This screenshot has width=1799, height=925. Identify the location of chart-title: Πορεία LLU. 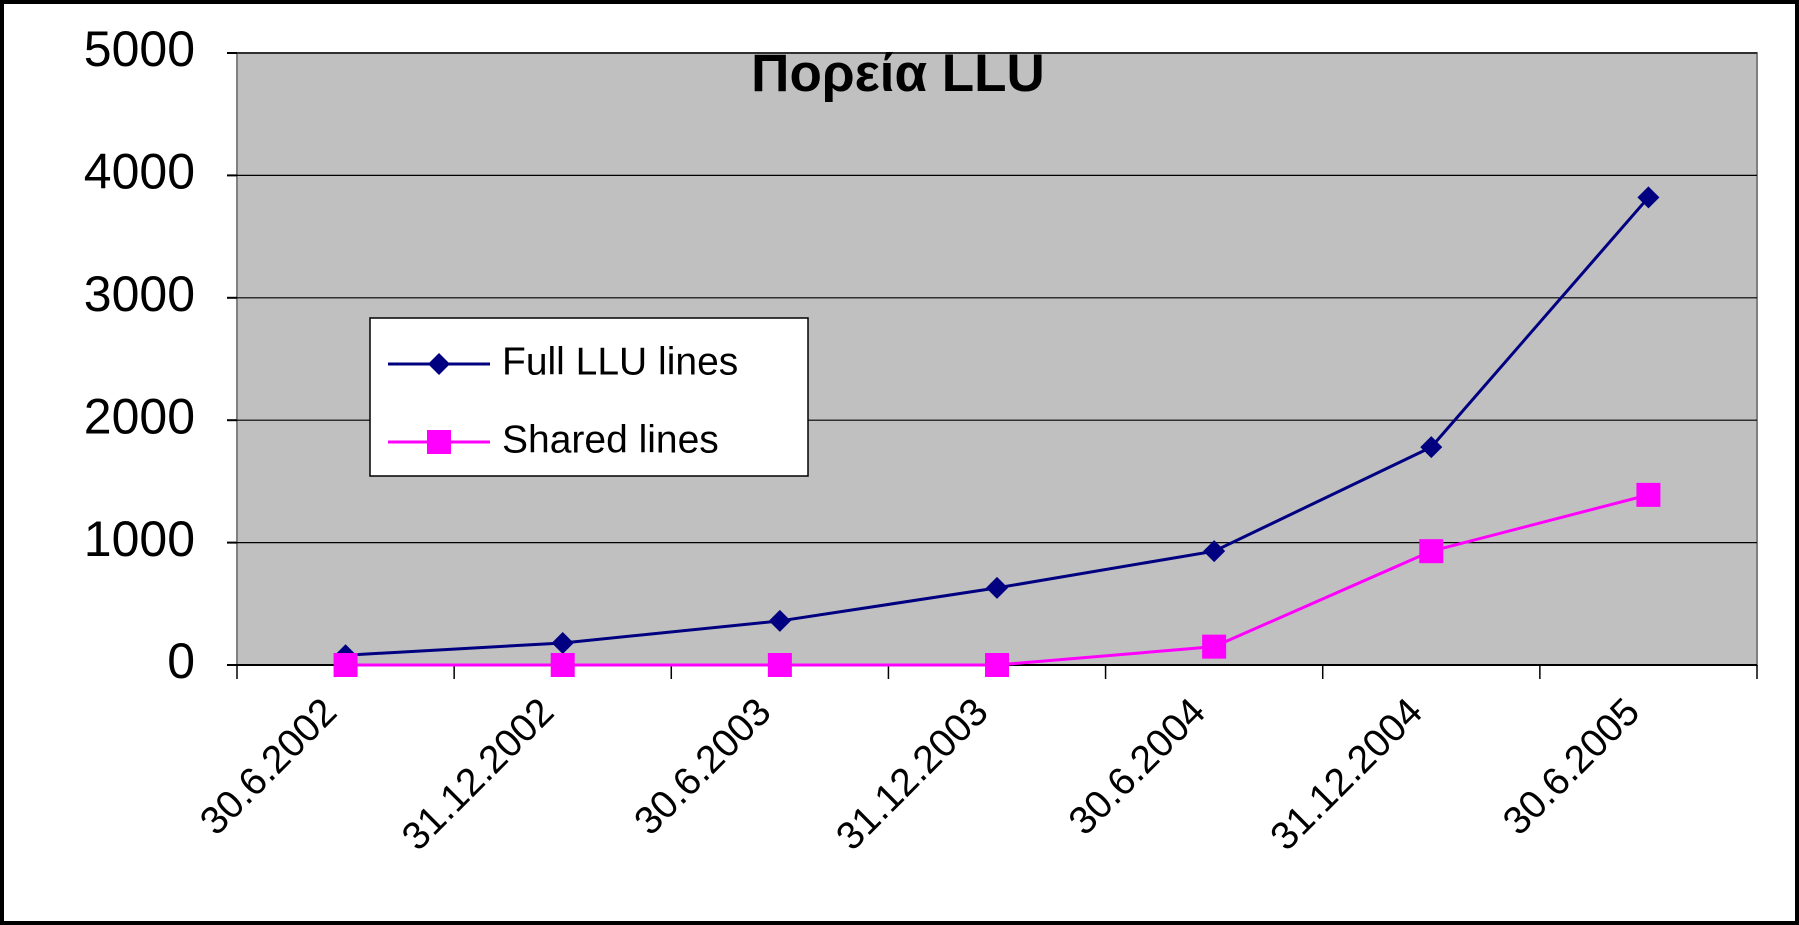
(898, 73).